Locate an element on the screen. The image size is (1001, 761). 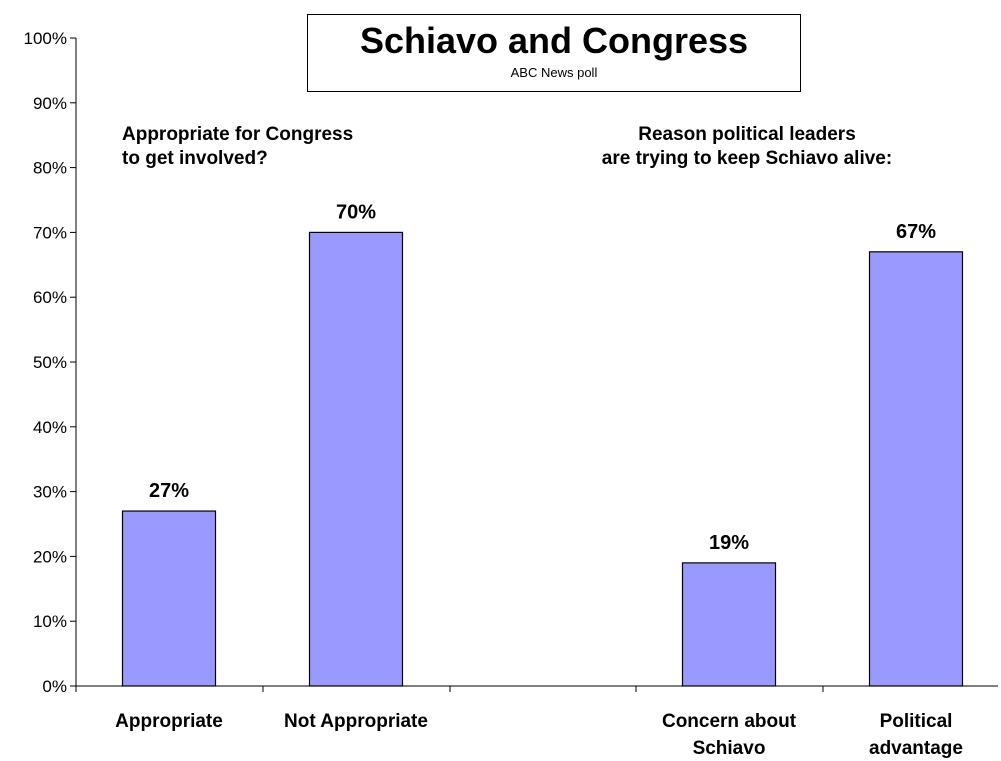
y-tick-label: 60% is located at coordinates (50, 297).